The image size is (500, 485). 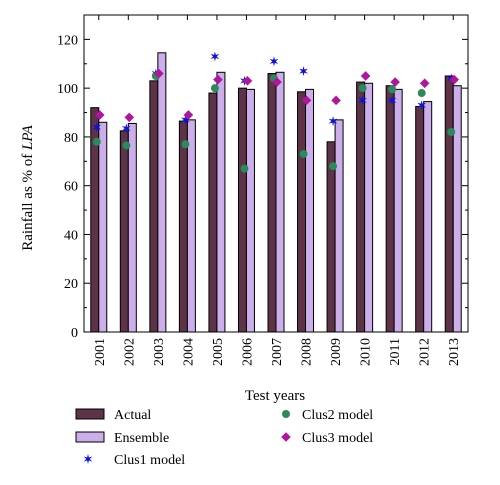 I want to click on y-axis-label: Rainfall as % of LPA, so click(x=28, y=187).